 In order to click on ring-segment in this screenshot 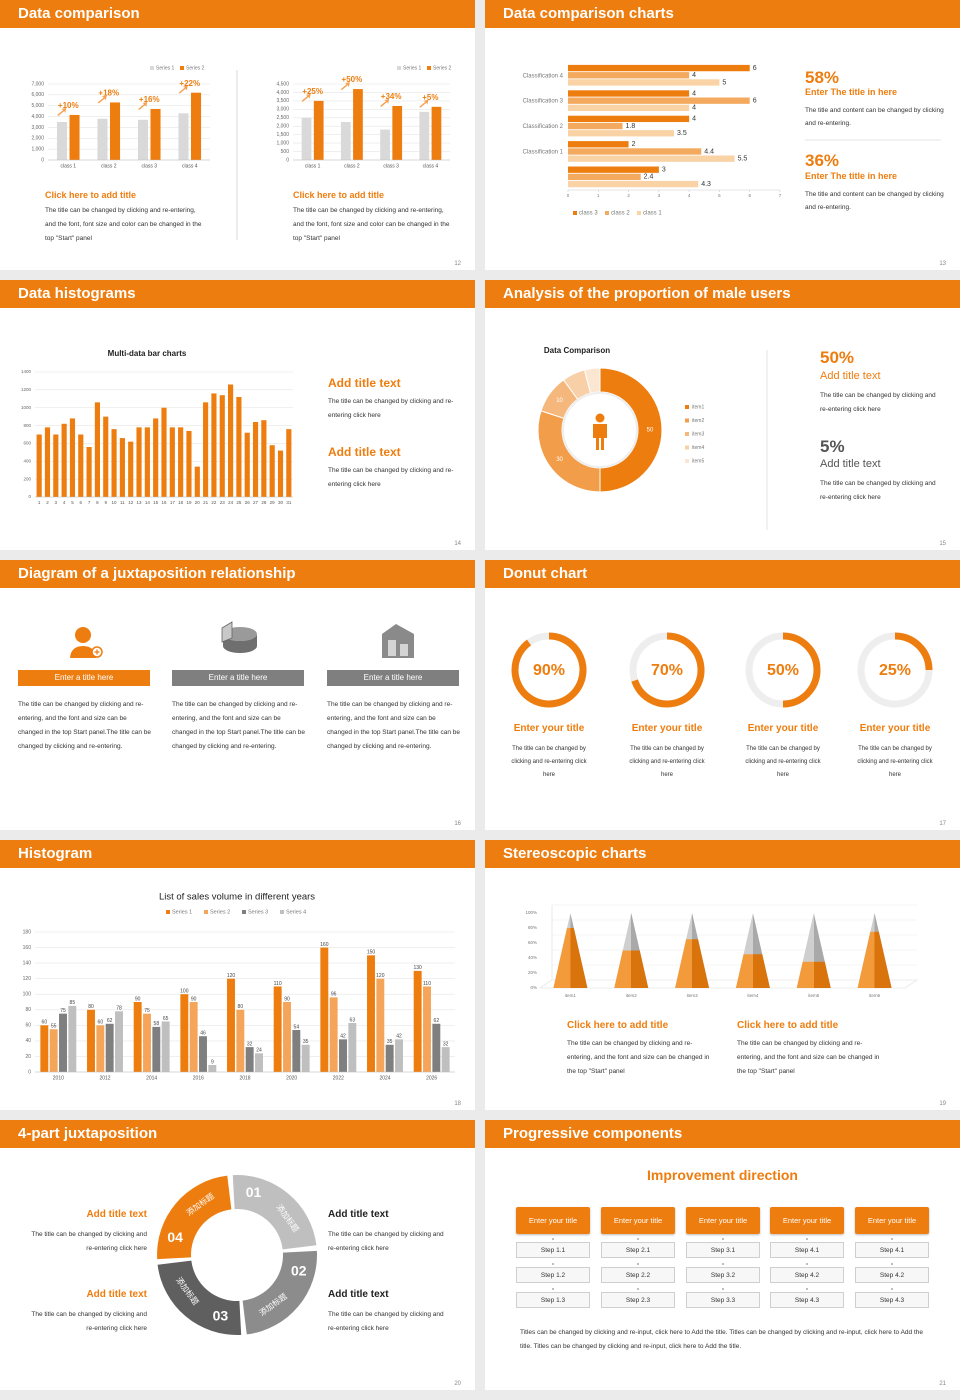, I will do `click(194, 1217)`.